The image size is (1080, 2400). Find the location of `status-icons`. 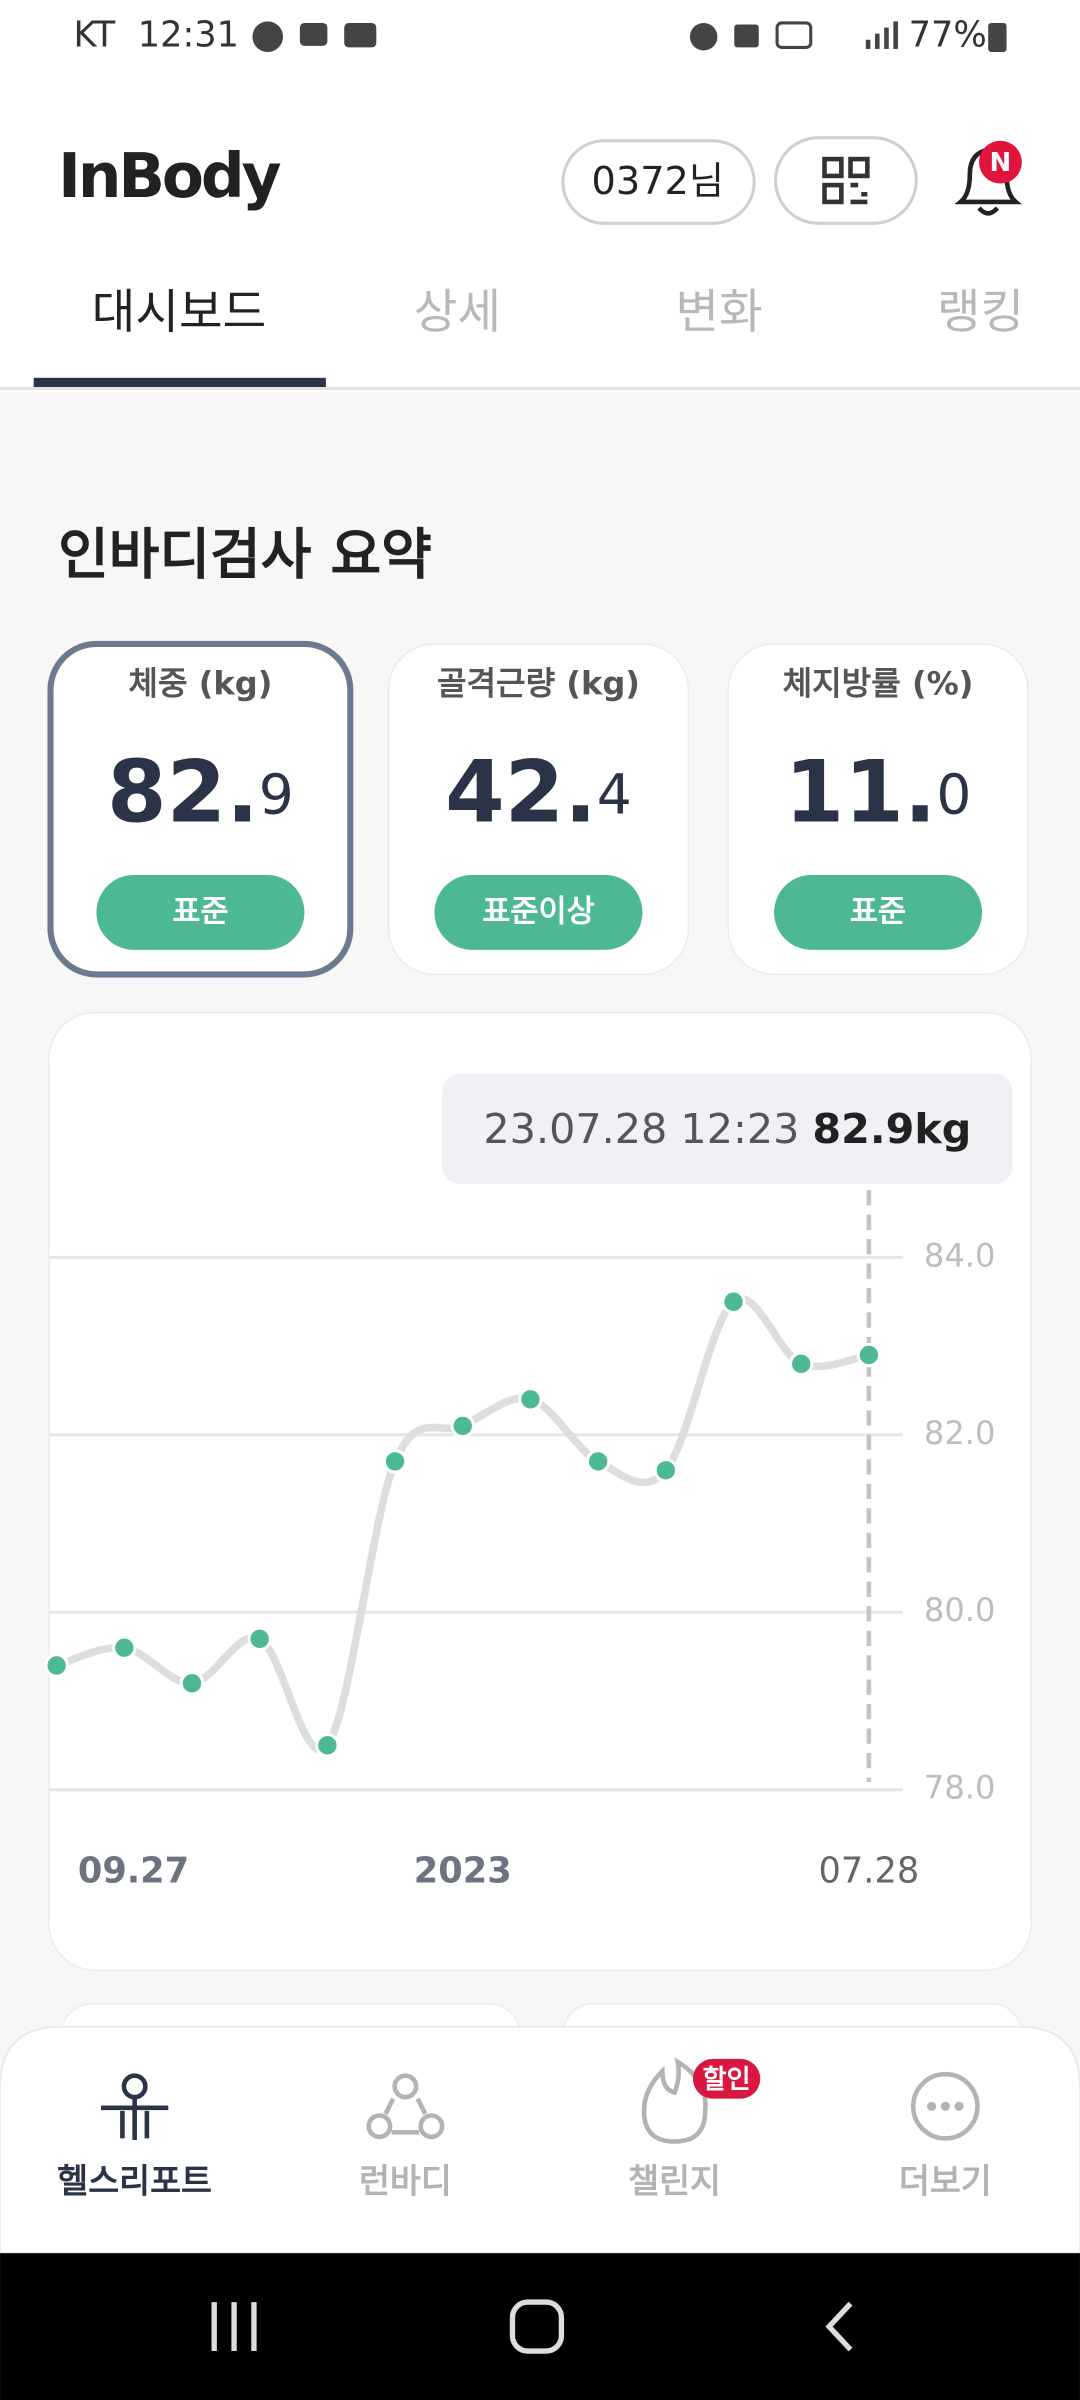

status-icons is located at coordinates (629, 37).